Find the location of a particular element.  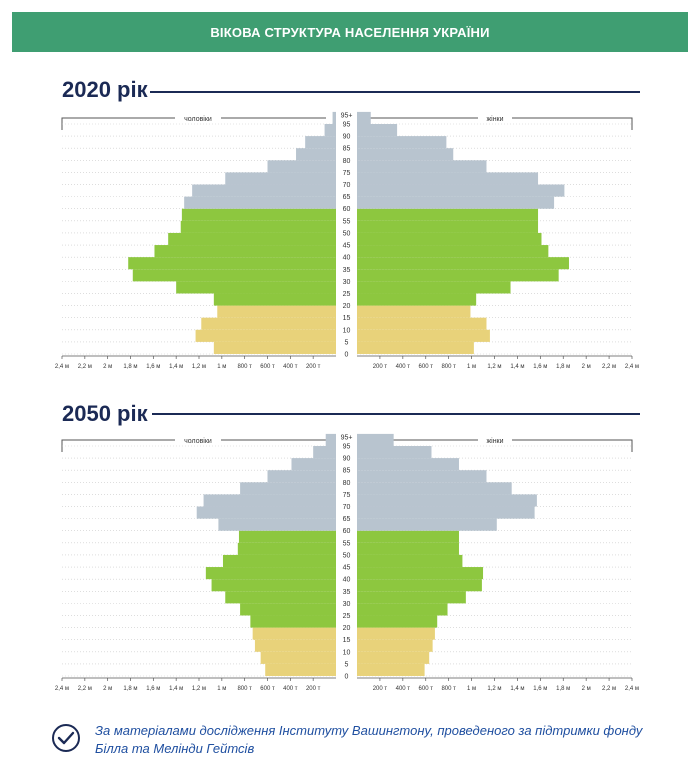

x-tick-label-male: 1,4 м is located at coordinates (176, 367).